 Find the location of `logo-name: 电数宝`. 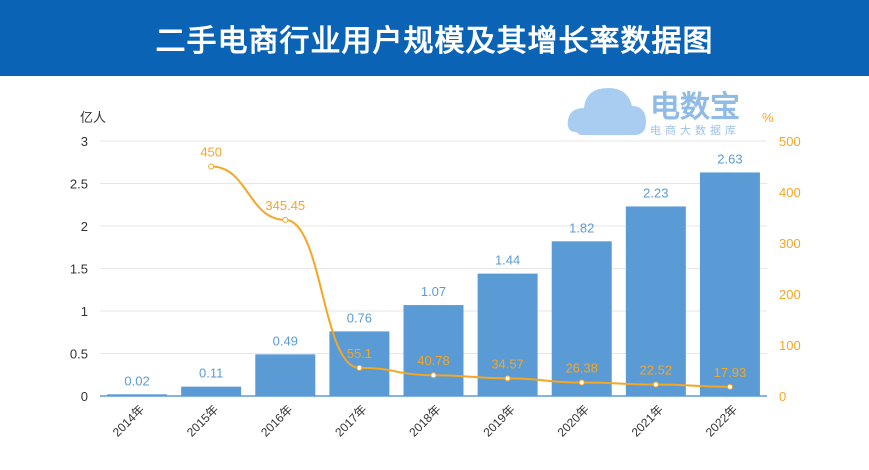

logo-name: 电数宝 is located at coordinates (695, 107).